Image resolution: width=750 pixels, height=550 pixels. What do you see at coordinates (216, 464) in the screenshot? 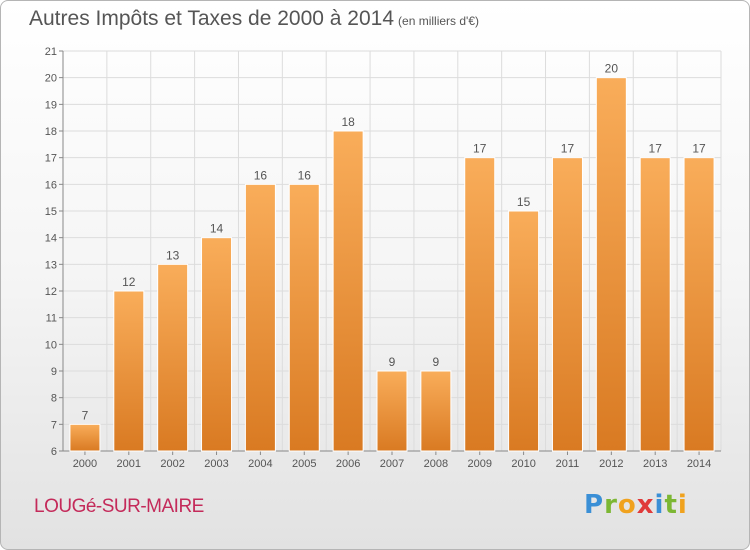
I see `x-tick-label: 2003` at bounding box center [216, 464].